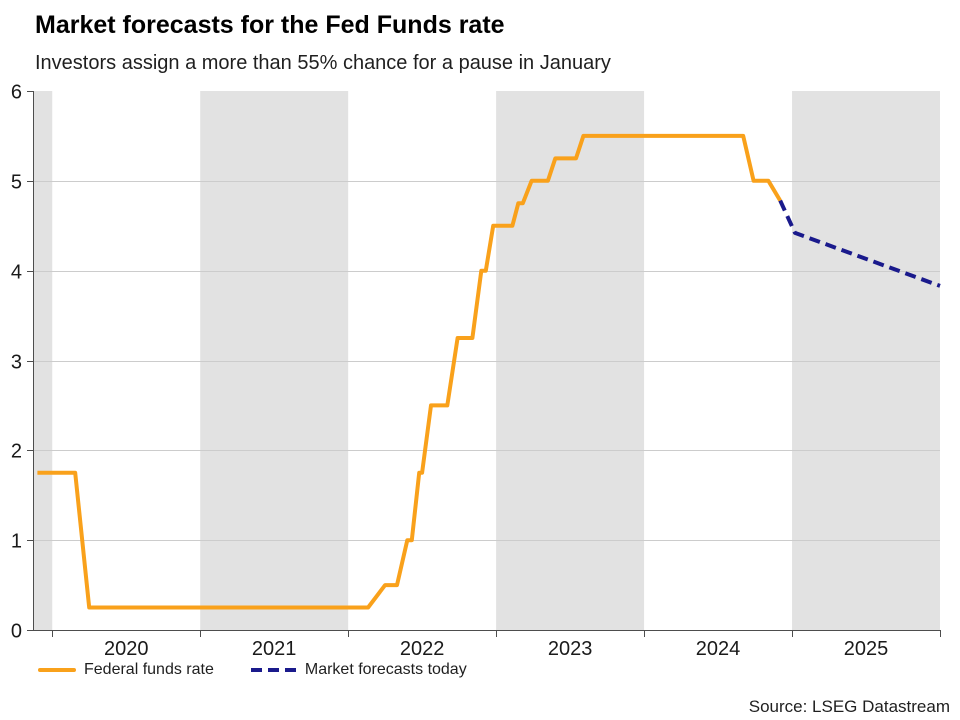  What do you see at coordinates (422, 649) in the screenshot?
I see `x-tick-label: 2022` at bounding box center [422, 649].